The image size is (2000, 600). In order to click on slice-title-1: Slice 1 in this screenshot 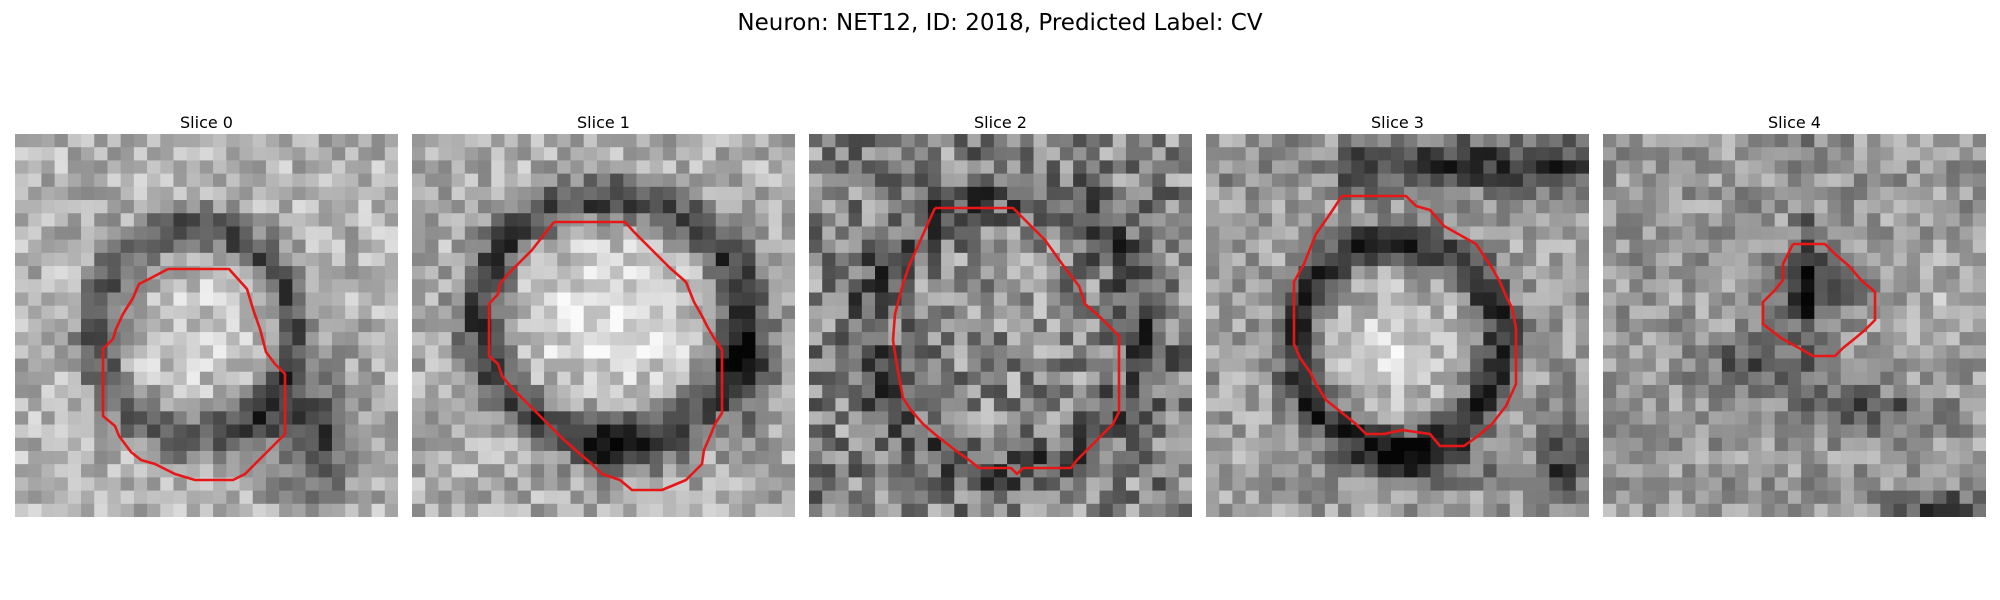, I will do `click(603, 123)`.